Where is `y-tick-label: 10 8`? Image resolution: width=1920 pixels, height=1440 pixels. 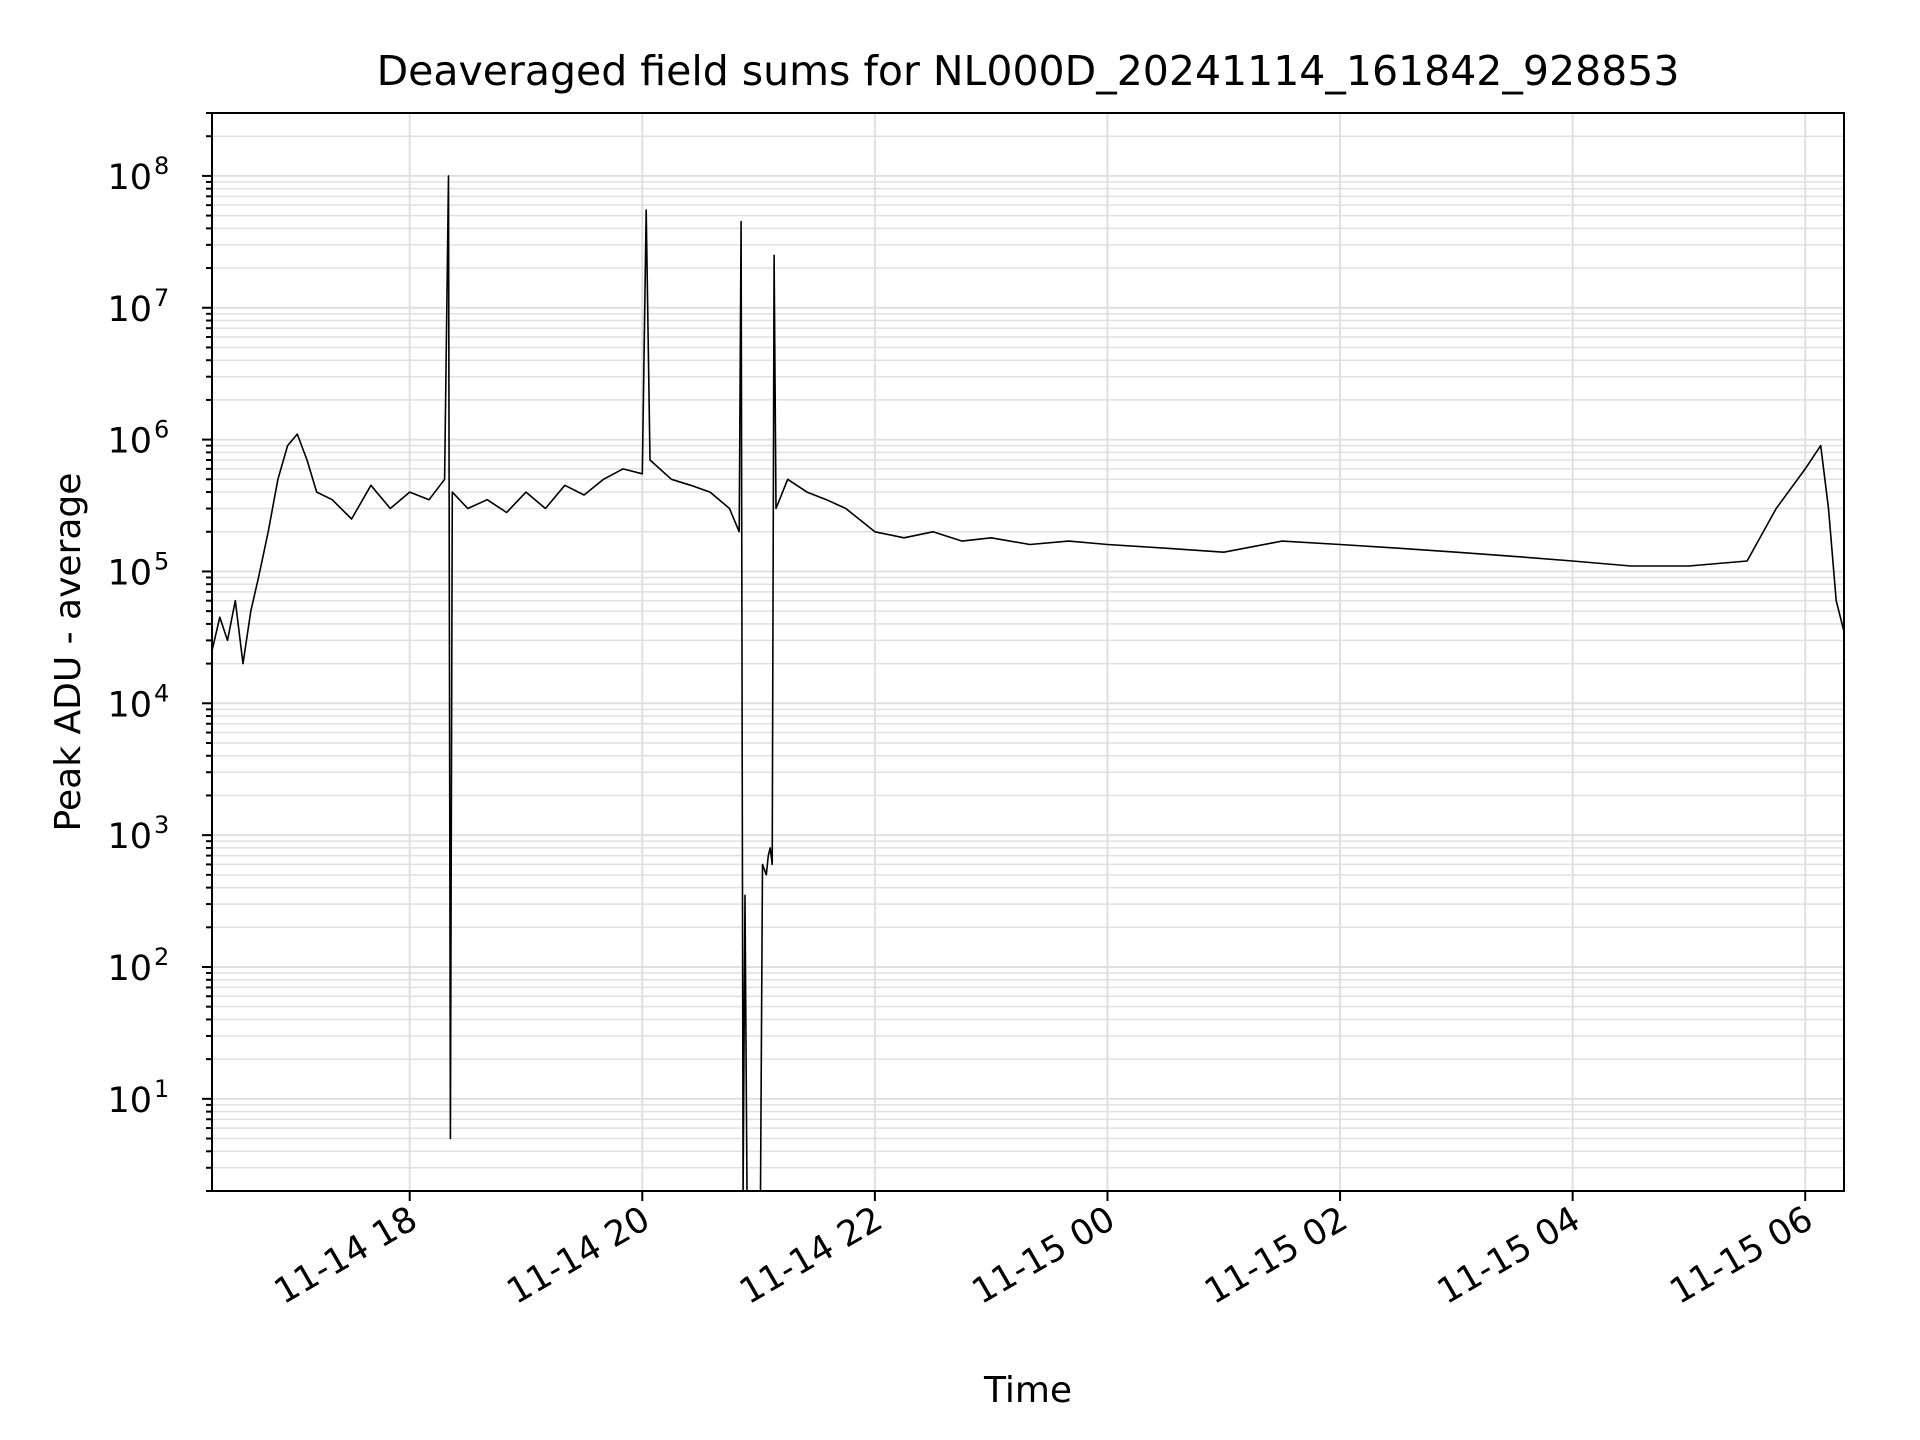
y-tick-label: 10 8 is located at coordinates (138, 175).